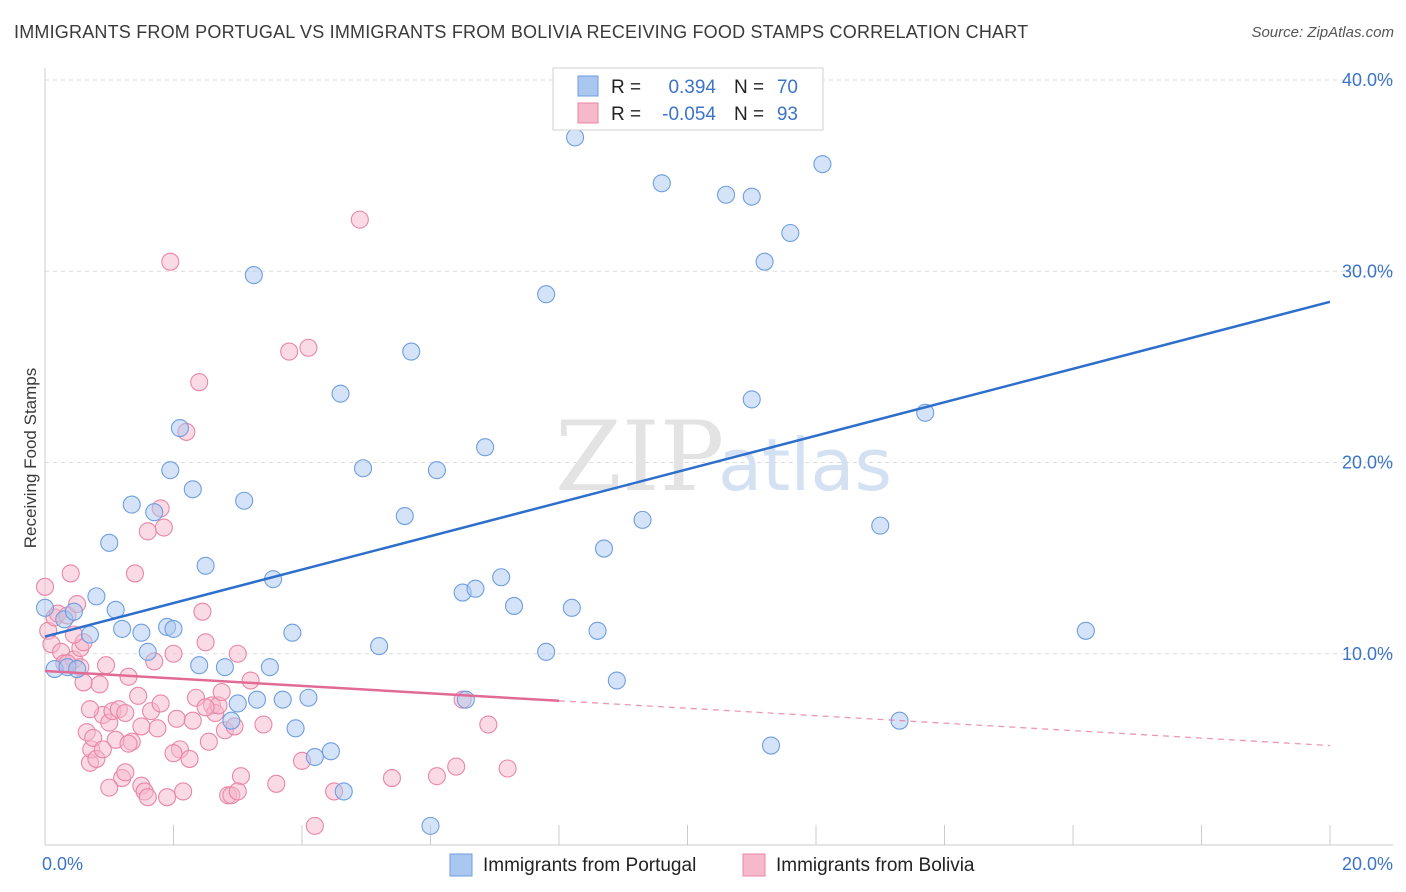 This screenshot has width=1406, height=892. Describe the element at coordinates (626, 87) in the screenshot. I see `legend-r-label-portugal: R =` at that location.